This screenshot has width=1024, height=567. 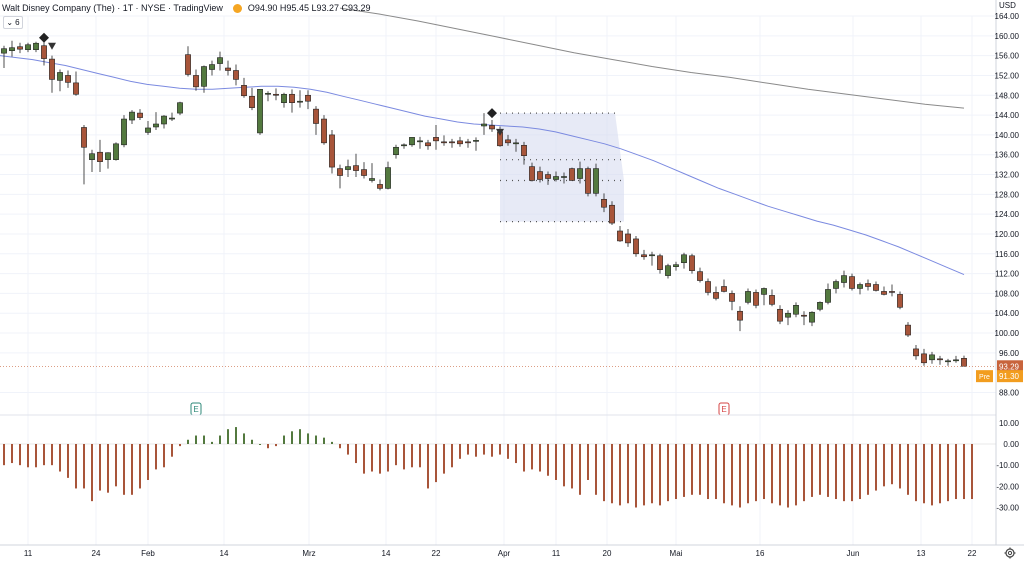 What do you see at coordinates (1009, 376) in the screenshot?
I see `pre-price-label: 91.30` at bounding box center [1009, 376].